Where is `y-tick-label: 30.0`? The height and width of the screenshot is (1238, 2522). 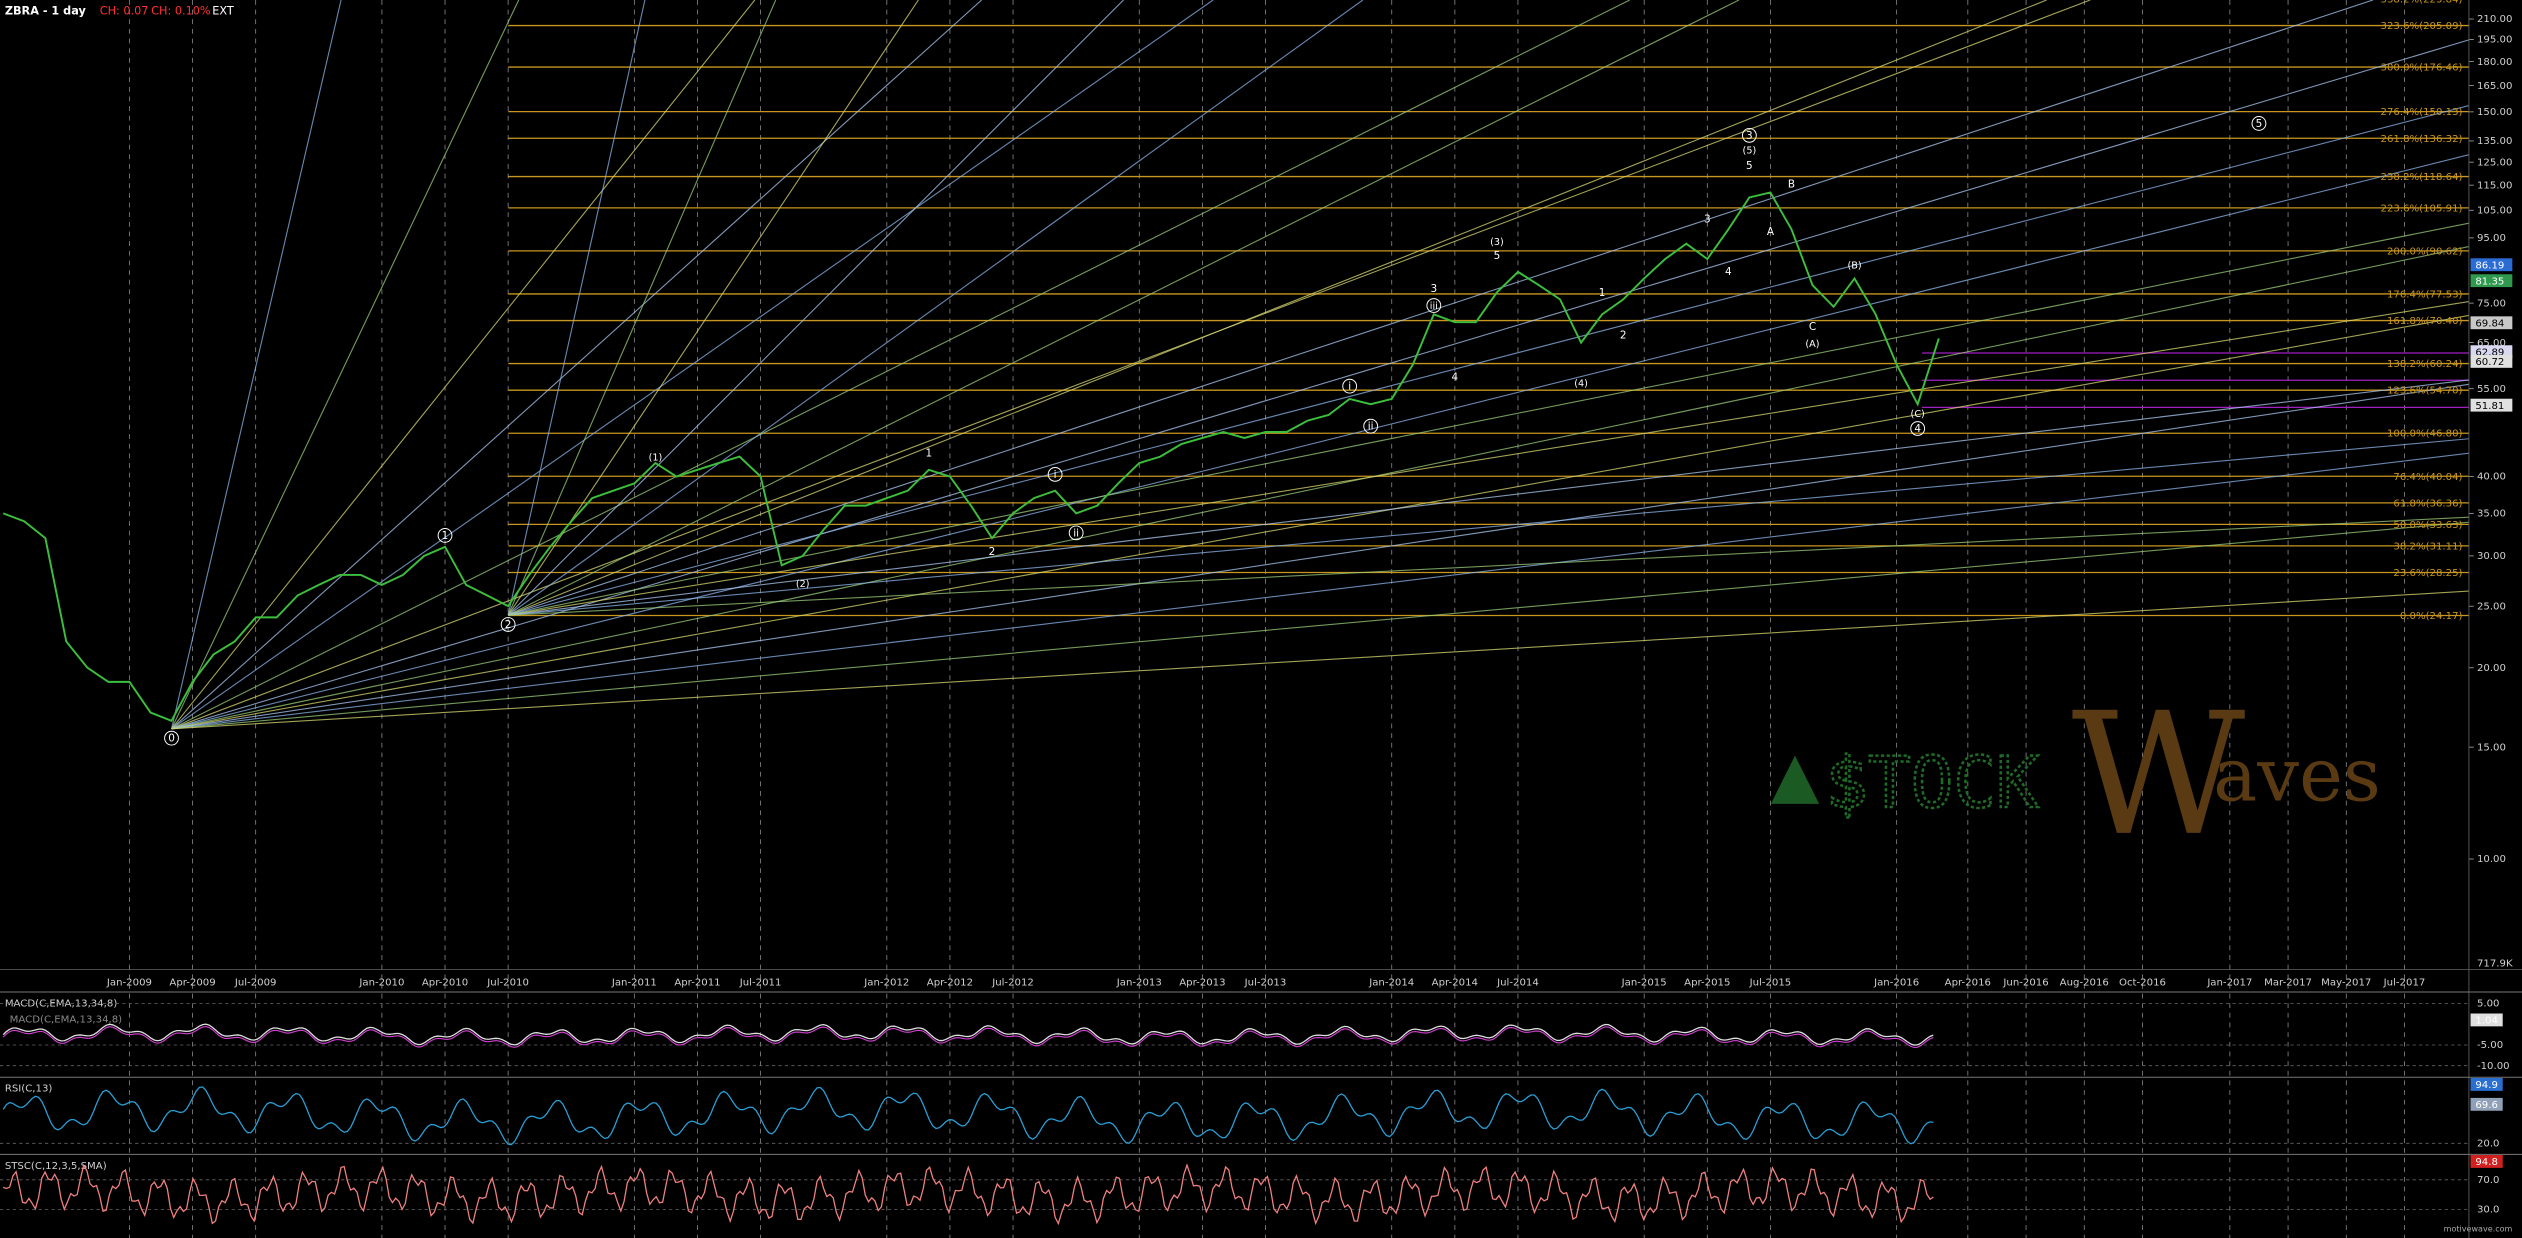 y-tick-label: 30.0 is located at coordinates (2488, 1210).